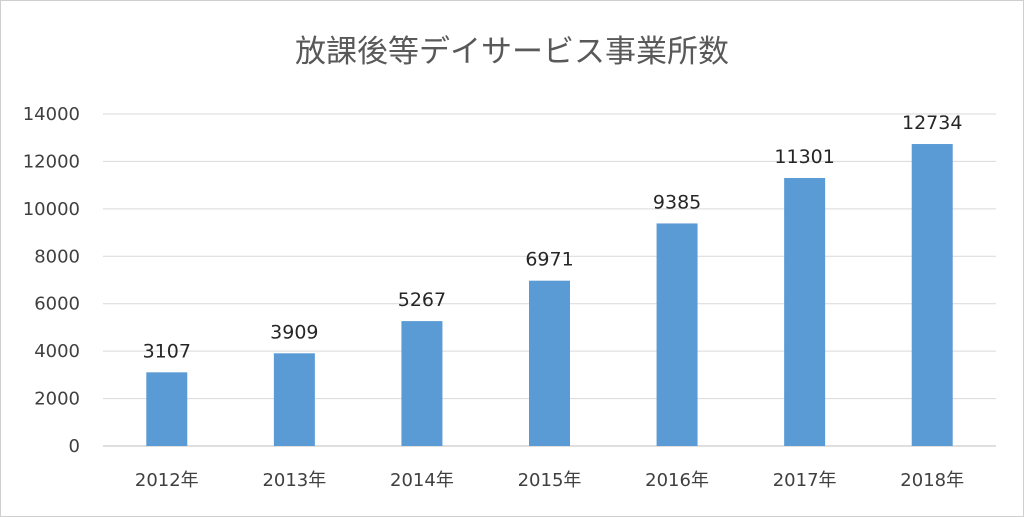 The image size is (1024, 517). I want to click on bar-2012年, so click(167, 409).